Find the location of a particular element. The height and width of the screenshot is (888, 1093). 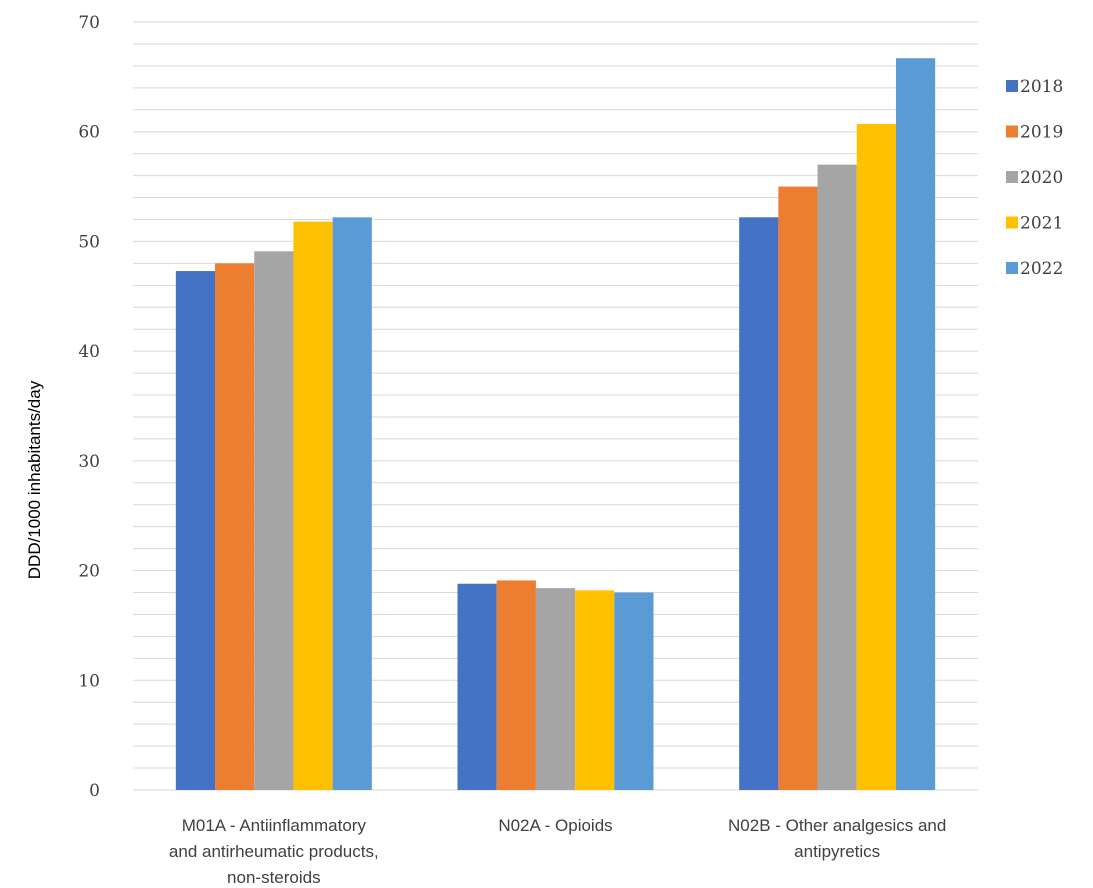

legend-swatch-2021 is located at coordinates (1012, 222).